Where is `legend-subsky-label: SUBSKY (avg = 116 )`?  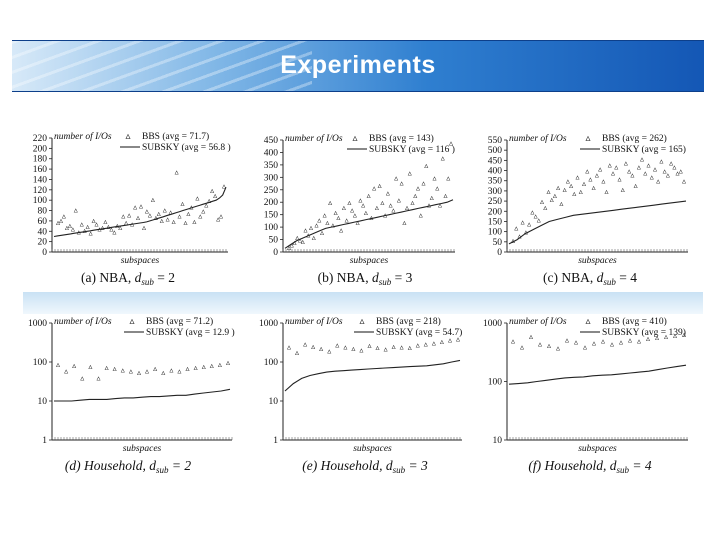 legend-subsky-label: SUBSKY (avg = 116 ) is located at coordinates (412, 149).